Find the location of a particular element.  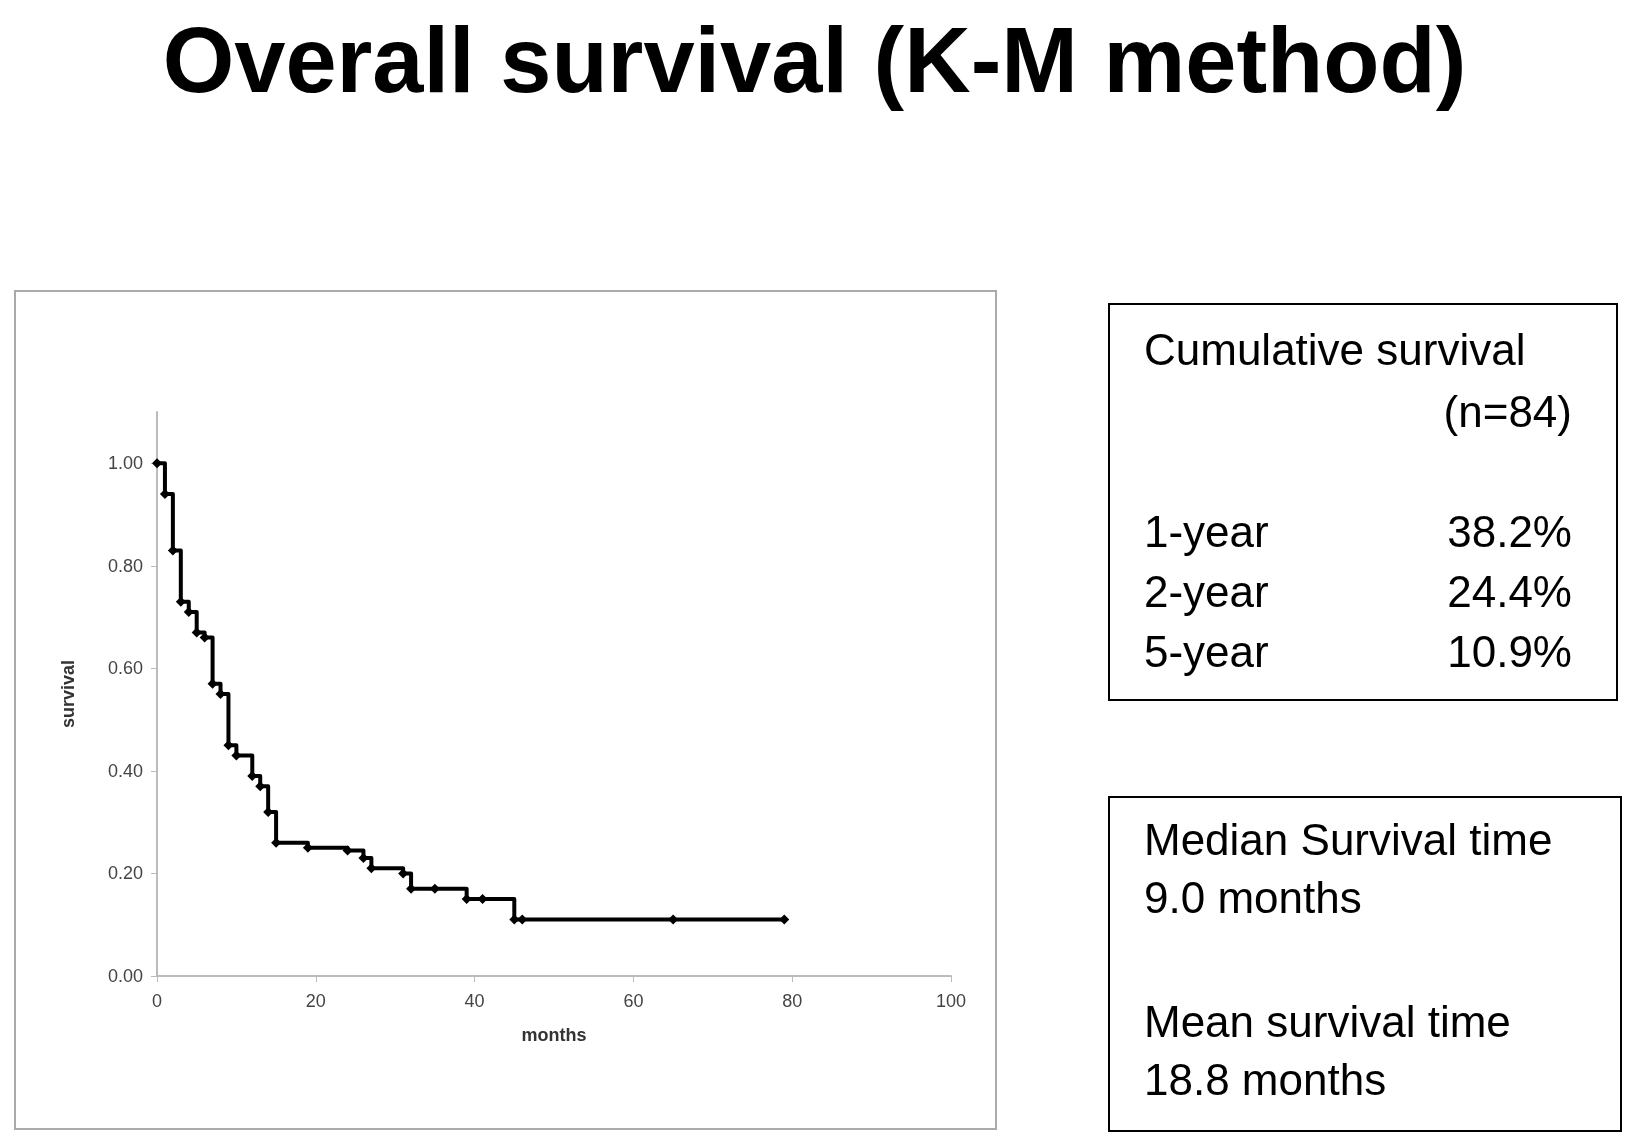

y-tick-label: 0.80 is located at coordinates (125, 565).